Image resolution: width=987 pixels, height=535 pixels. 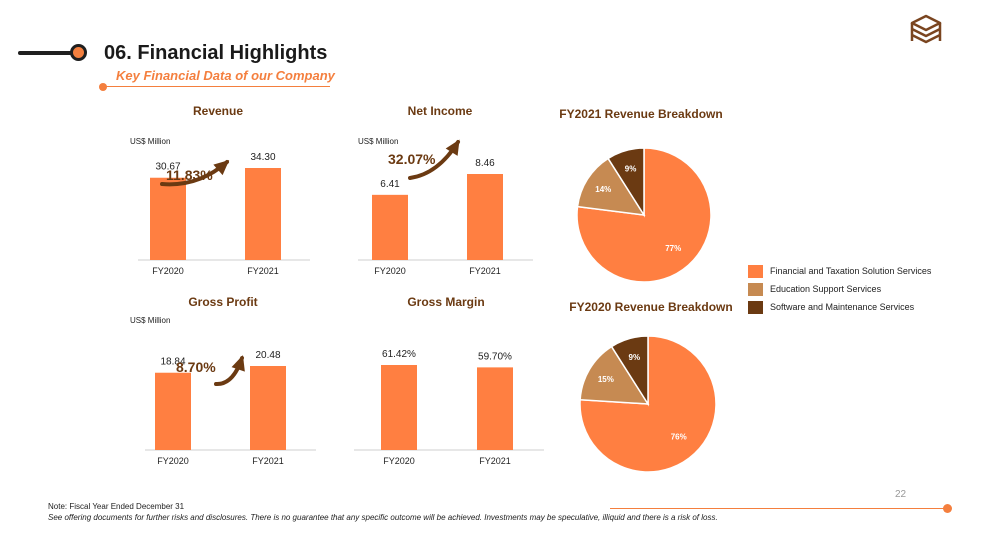 I want to click on data-label: 6.41, so click(x=390, y=184).